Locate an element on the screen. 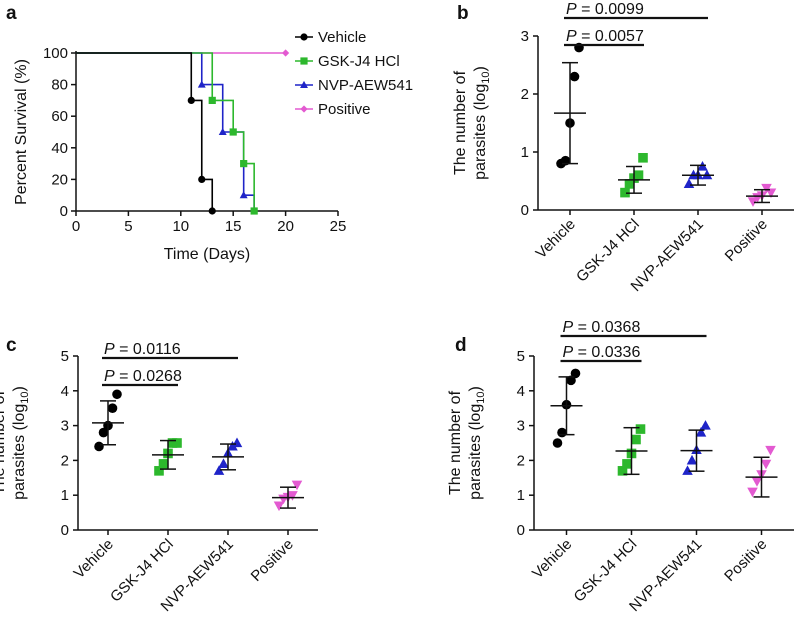 The width and height of the screenshot is (797, 623). series-line-gsk-j4-hcl is located at coordinates (165, 131).